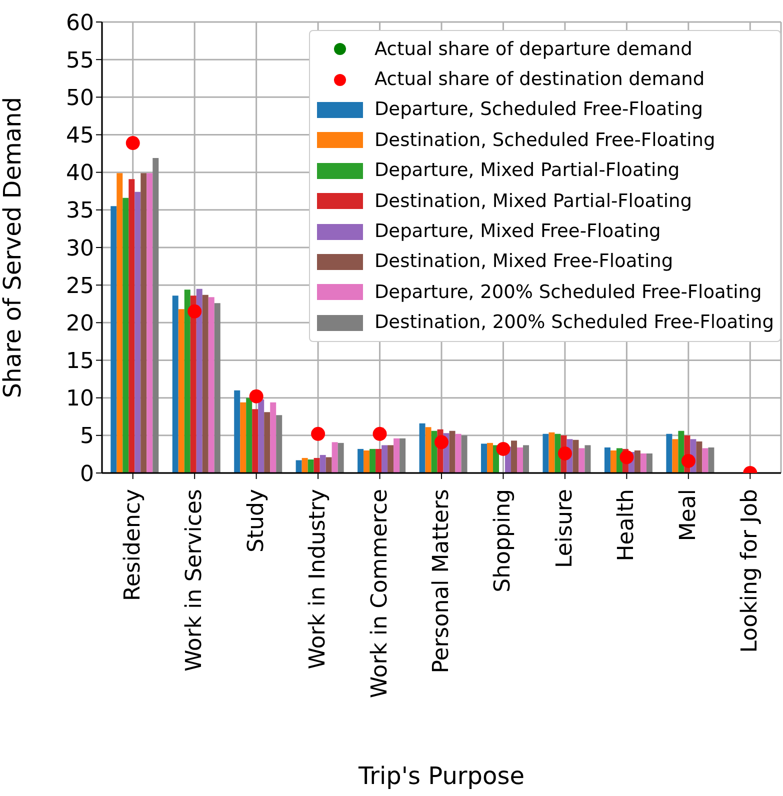 This screenshot has height=796, width=783. What do you see at coordinates (538, 109) in the screenshot?
I see `legend-label: Departure, Scheduled Free-Floating` at bounding box center [538, 109].